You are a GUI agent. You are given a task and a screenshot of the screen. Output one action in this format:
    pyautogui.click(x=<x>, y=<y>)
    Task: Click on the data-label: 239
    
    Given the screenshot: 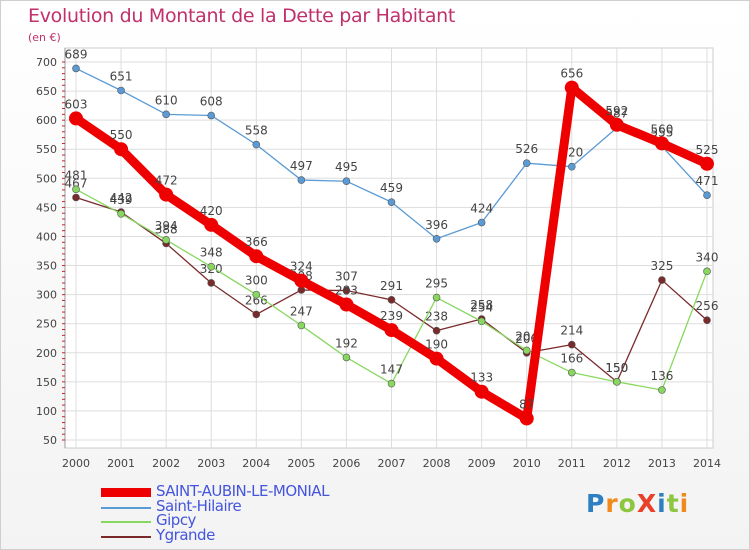 What is the action you would take?
    pyautogui.click(x=391, y=316)
    